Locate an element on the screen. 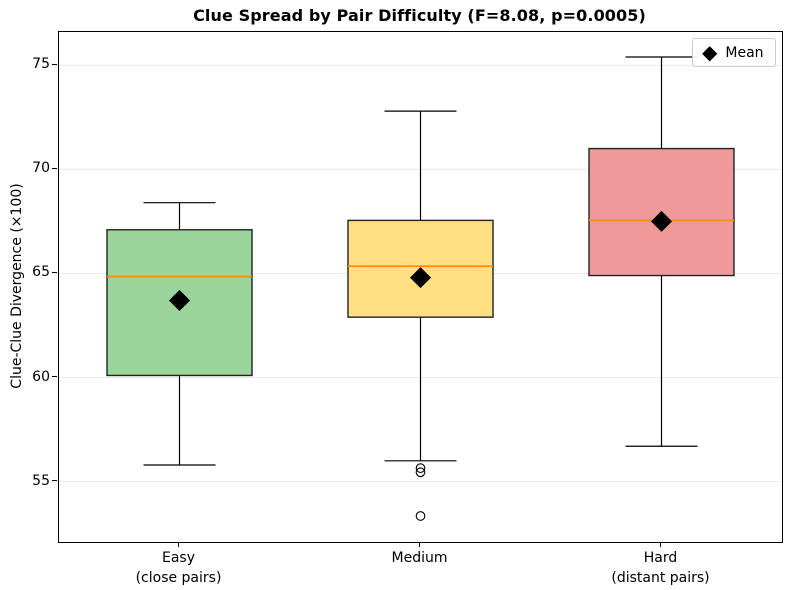 The image size is (790, 590). mean-marker-hard is located at coordinates (661, 221).